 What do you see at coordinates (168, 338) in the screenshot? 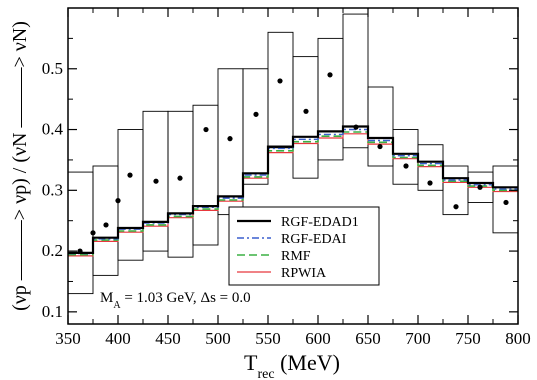
I see `x-tick-label-450: 450` at bounding box center [168, 338].